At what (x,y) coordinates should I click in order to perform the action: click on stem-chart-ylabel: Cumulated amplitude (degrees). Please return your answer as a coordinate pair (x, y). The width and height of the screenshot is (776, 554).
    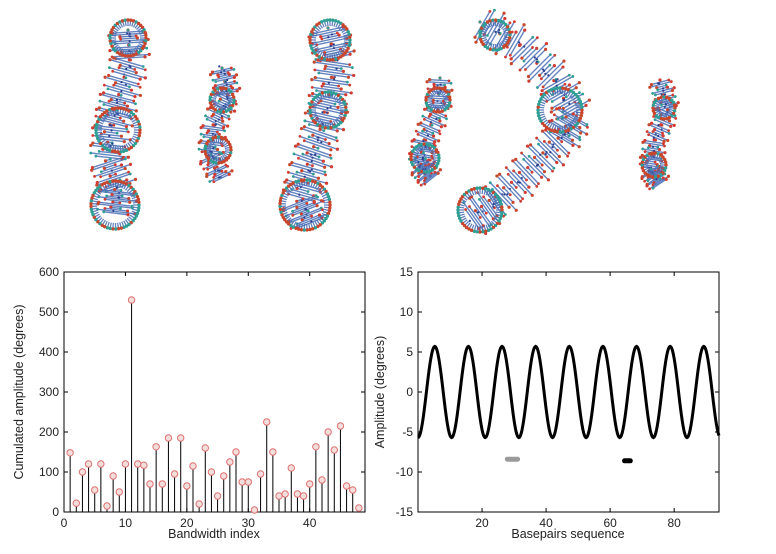
    Looking at the image, I should click on (19, 391).